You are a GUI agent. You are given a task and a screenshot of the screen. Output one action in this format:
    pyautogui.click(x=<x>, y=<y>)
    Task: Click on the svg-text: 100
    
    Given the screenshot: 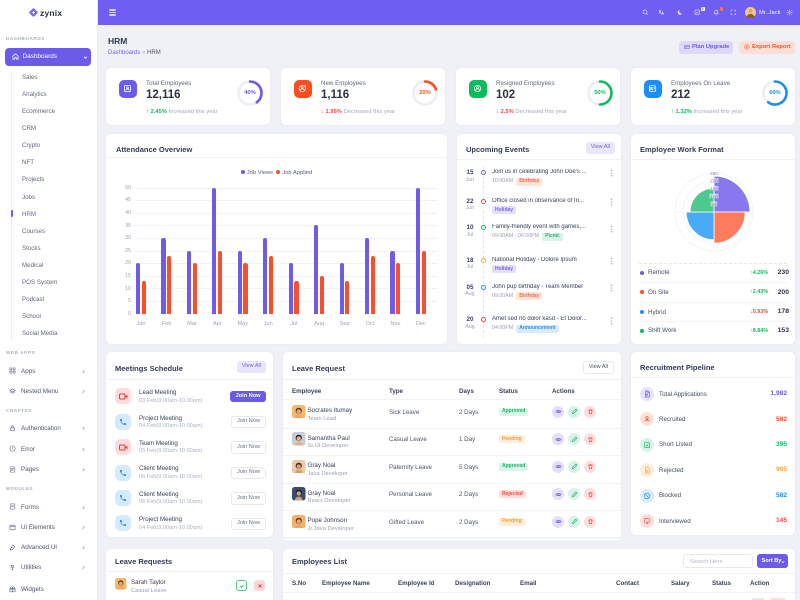 What is the action you would take?
    pyautogui.click(x=714, y=196)
    